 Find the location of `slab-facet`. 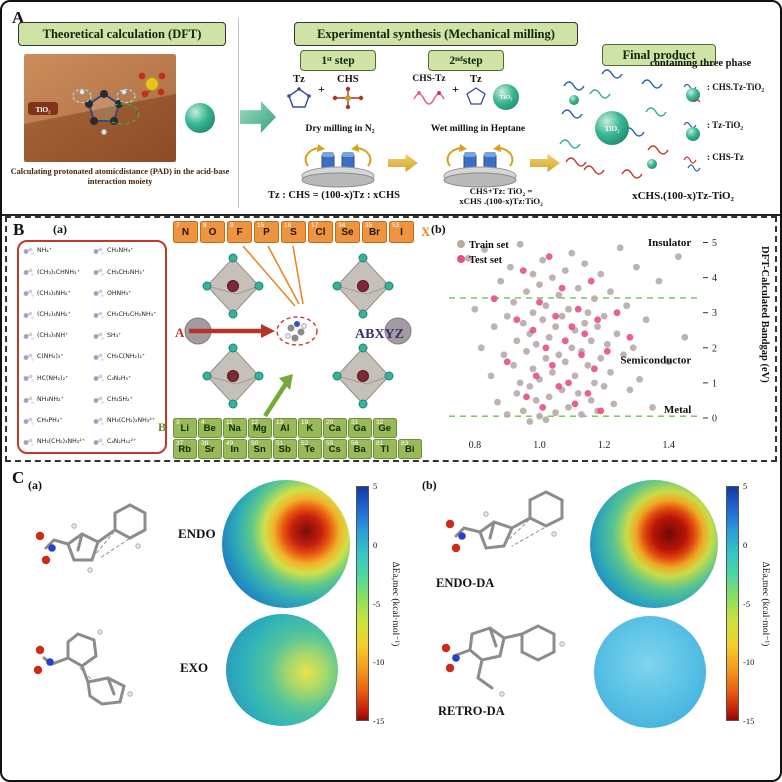

slab-facet is located at coordinates (100, 128).